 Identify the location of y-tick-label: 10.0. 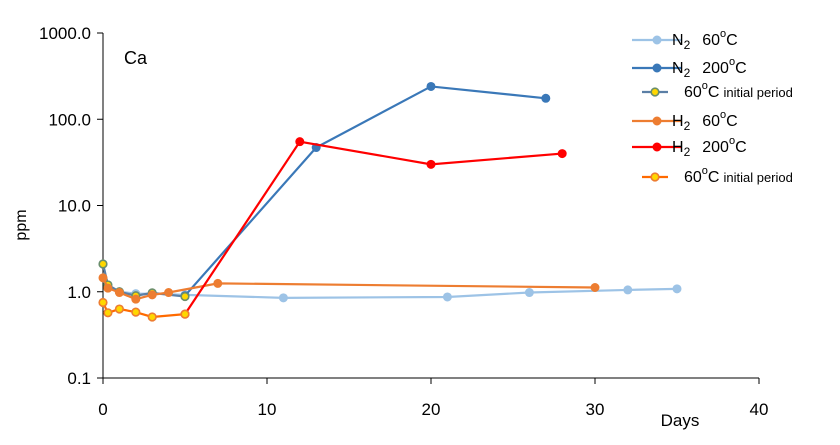
(74, 206).